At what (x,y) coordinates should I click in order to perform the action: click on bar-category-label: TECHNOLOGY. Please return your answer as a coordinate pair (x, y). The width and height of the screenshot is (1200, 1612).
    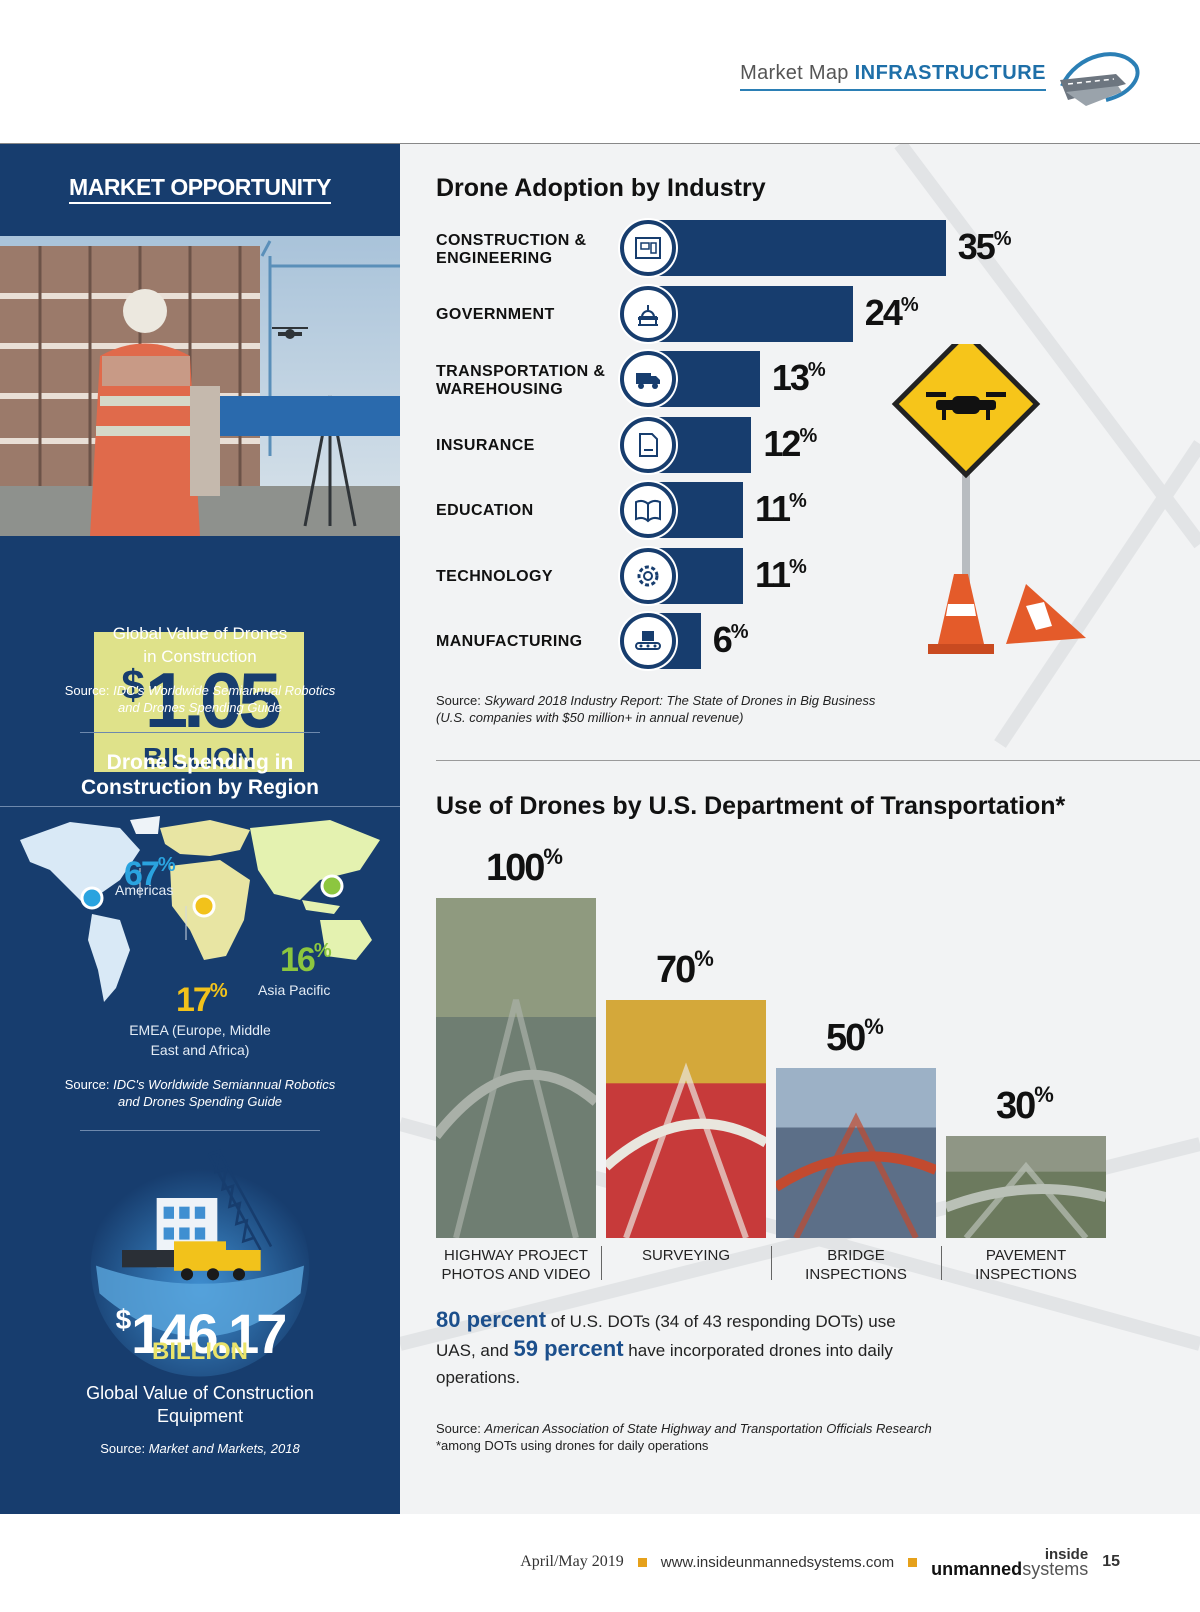
    Looking at the image, I should click on (494, 576).